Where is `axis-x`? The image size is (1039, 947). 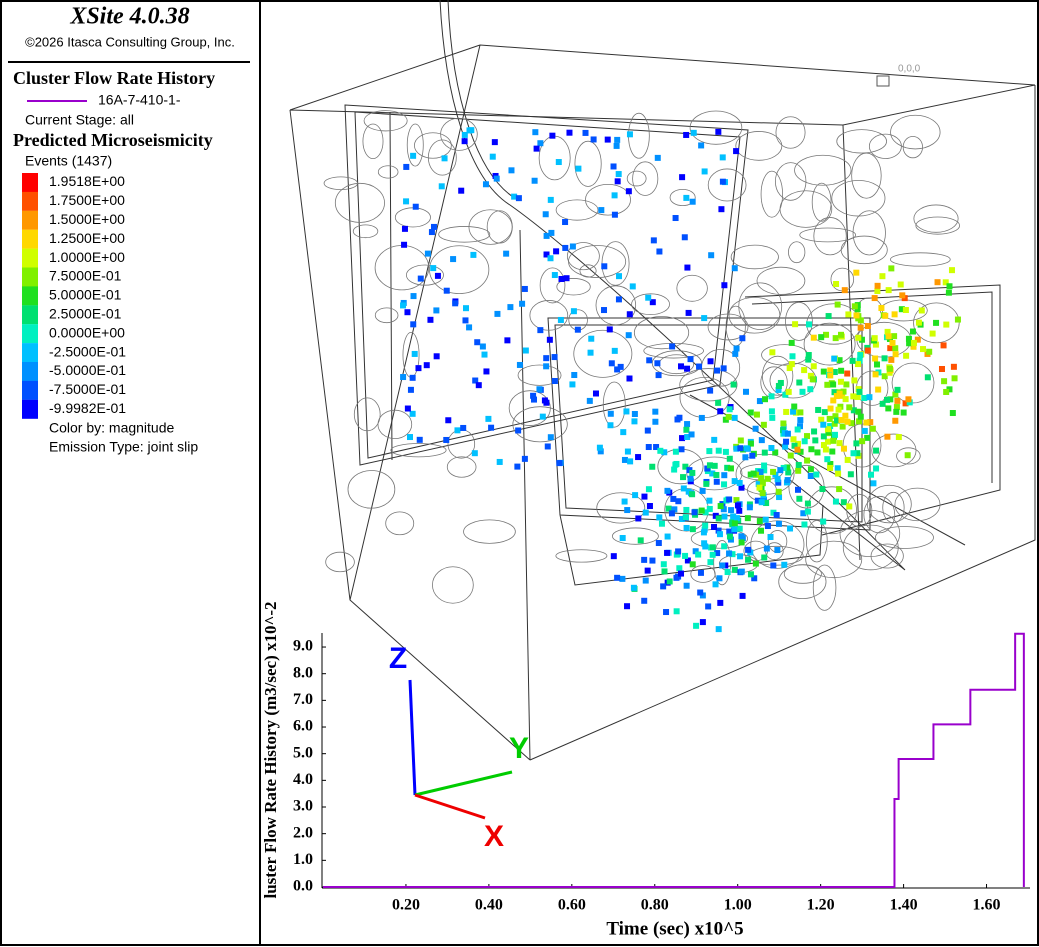 axis-x is located at coordinates (450, 806).